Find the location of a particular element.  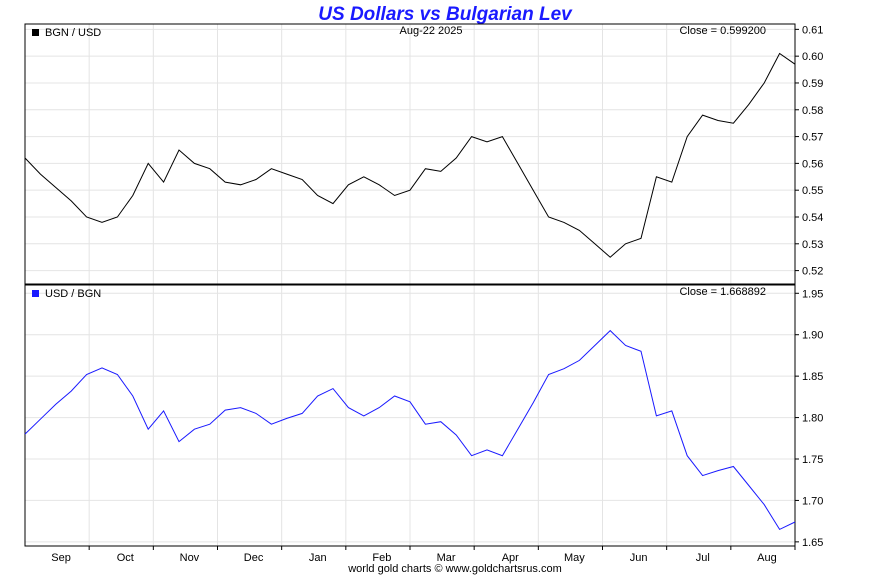

x-tick-label: Jul is located at coordinates (703, 558).